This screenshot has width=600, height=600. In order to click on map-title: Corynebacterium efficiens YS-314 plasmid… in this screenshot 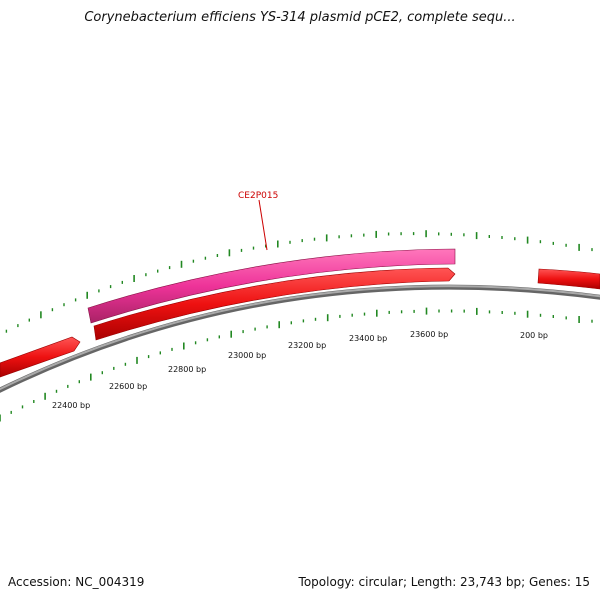, I will do `click(300, 17)`.